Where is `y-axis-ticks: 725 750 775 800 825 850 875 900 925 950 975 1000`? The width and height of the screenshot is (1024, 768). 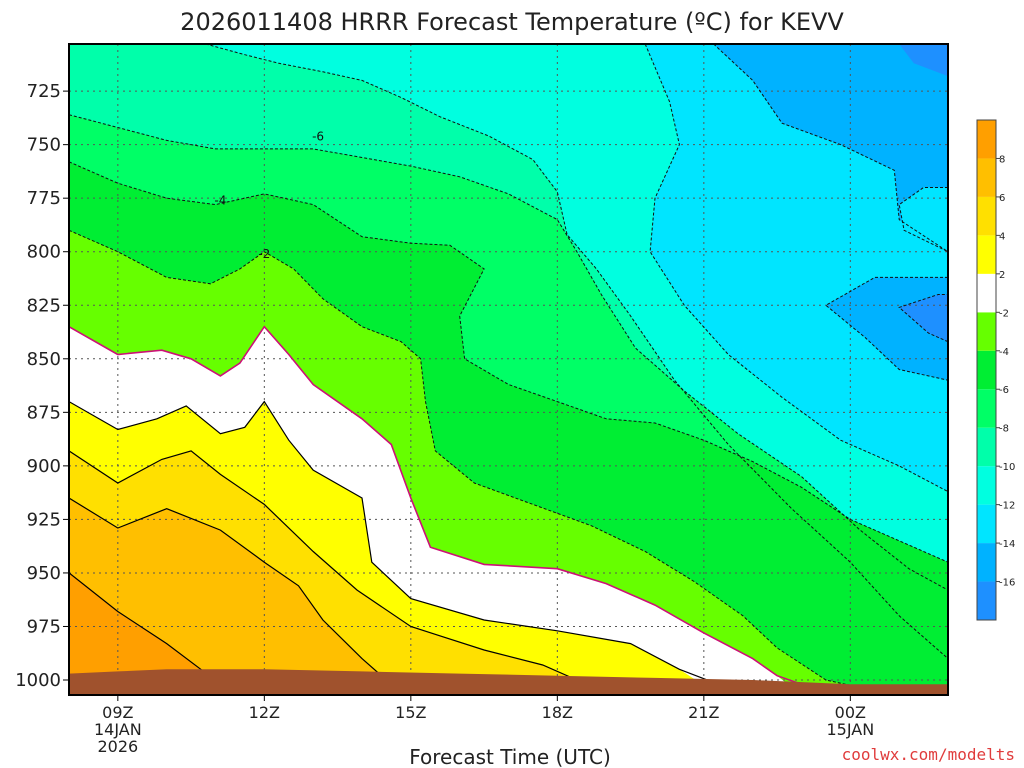
y-axis-ticks: 725 750 775 800 825 850 875 900 925 950 975 1000 is located at coordinates (42, 386).